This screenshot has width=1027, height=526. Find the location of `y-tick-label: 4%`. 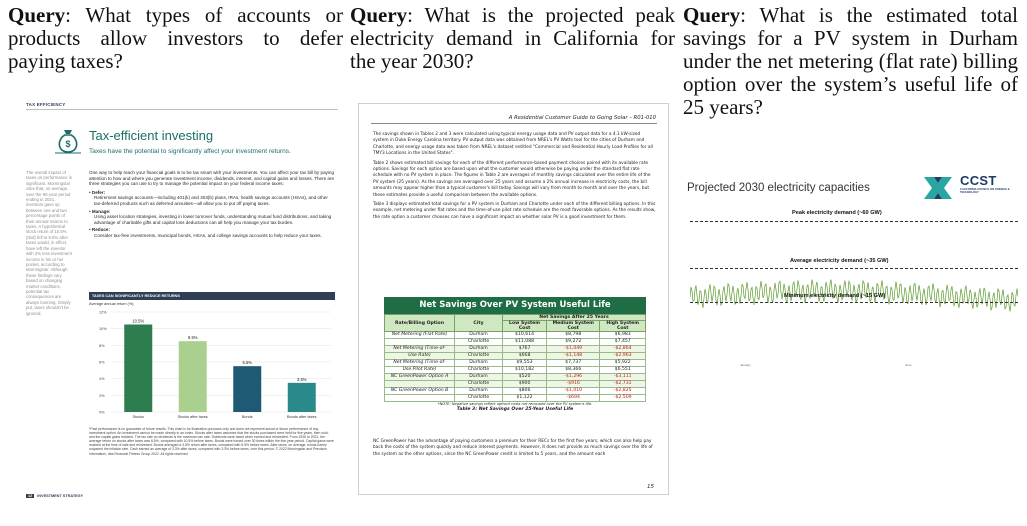

y-tick-label: 4% is located at coordinates (102, 379).